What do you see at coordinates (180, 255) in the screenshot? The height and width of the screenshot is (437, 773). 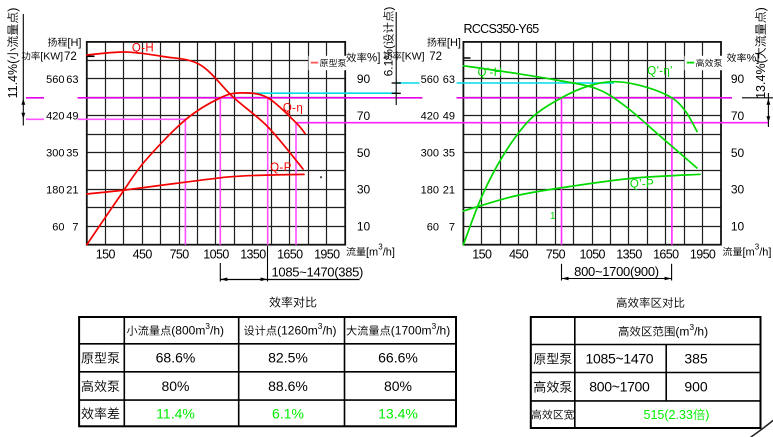 I see `svg-text: 750` at bounding box center [180, 255].